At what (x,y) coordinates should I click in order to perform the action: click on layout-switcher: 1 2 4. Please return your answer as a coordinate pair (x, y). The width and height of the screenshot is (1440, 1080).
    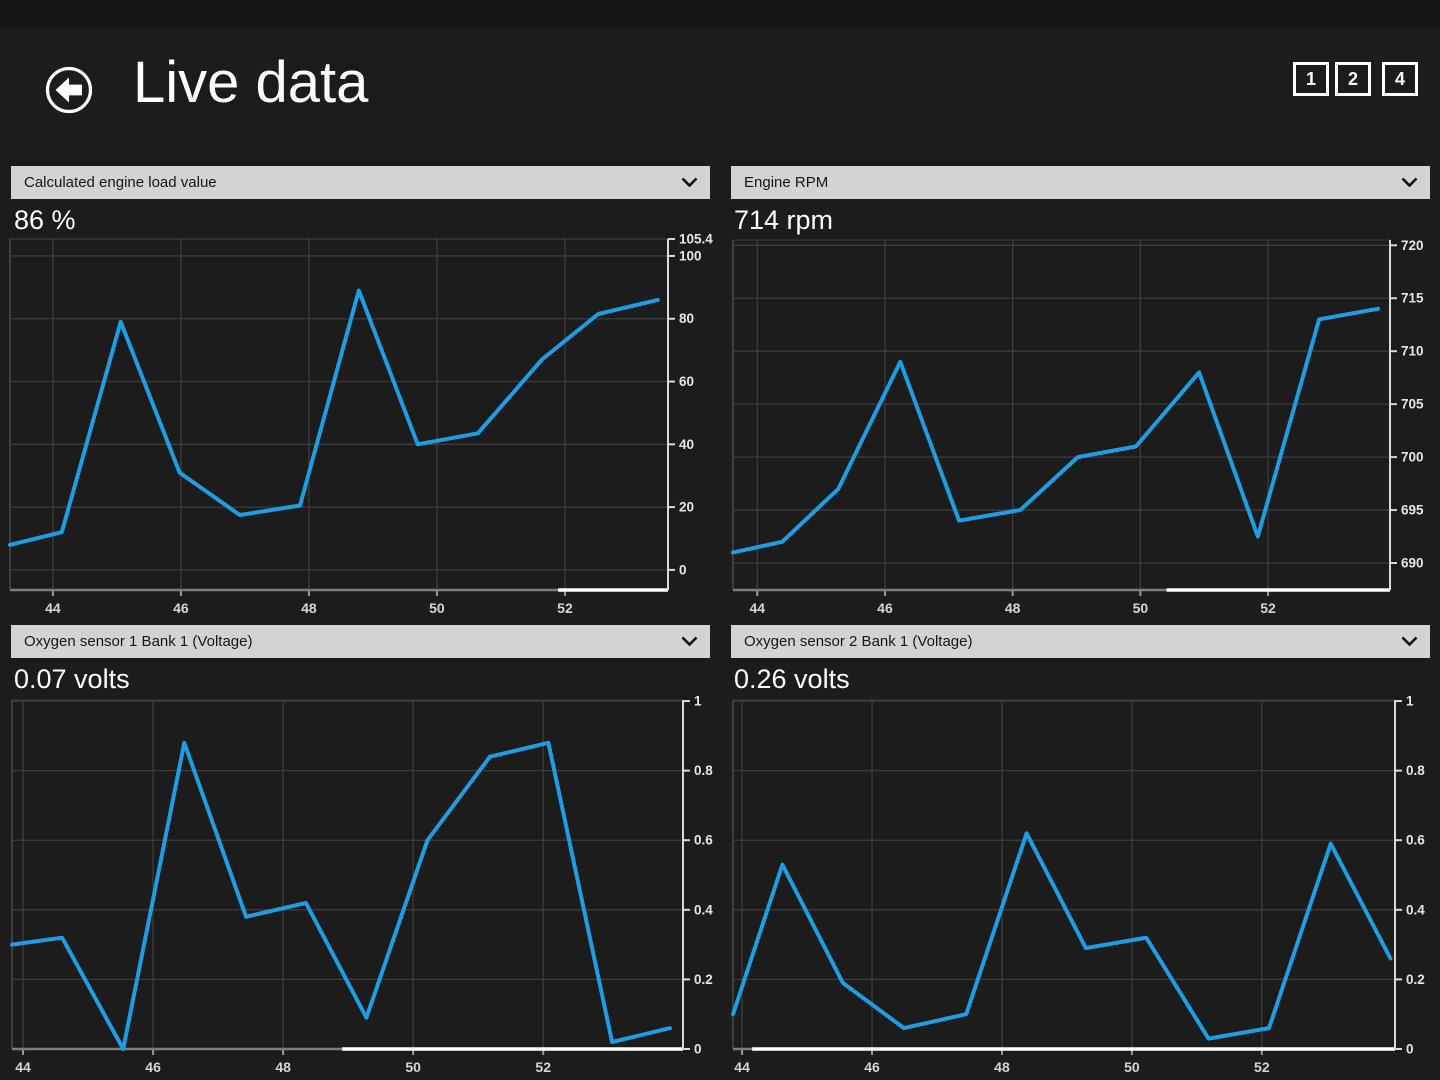
    Looking at the image, I should click on (1355, 79).